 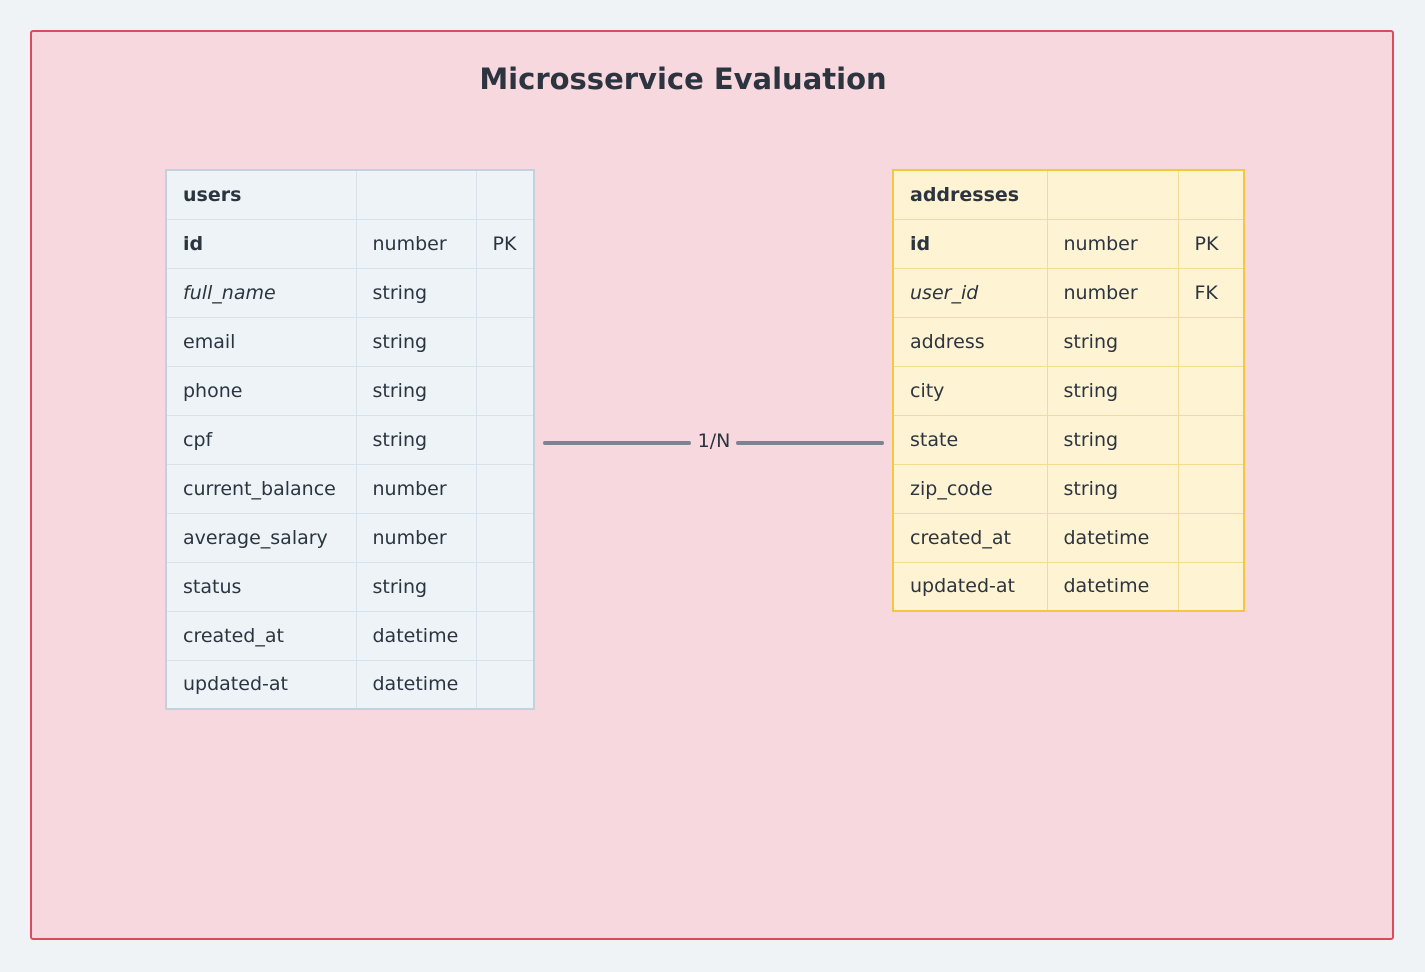 I want to click on table-row: email string, so click(x=350, y=341).